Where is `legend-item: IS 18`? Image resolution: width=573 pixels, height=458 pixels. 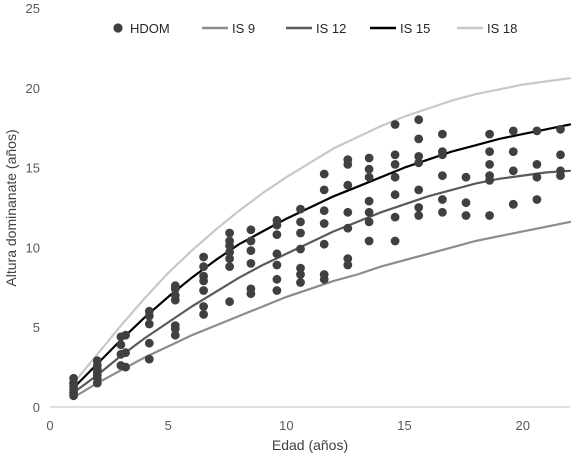
legend-item: IS 18 is located at coordinates (487, 28).